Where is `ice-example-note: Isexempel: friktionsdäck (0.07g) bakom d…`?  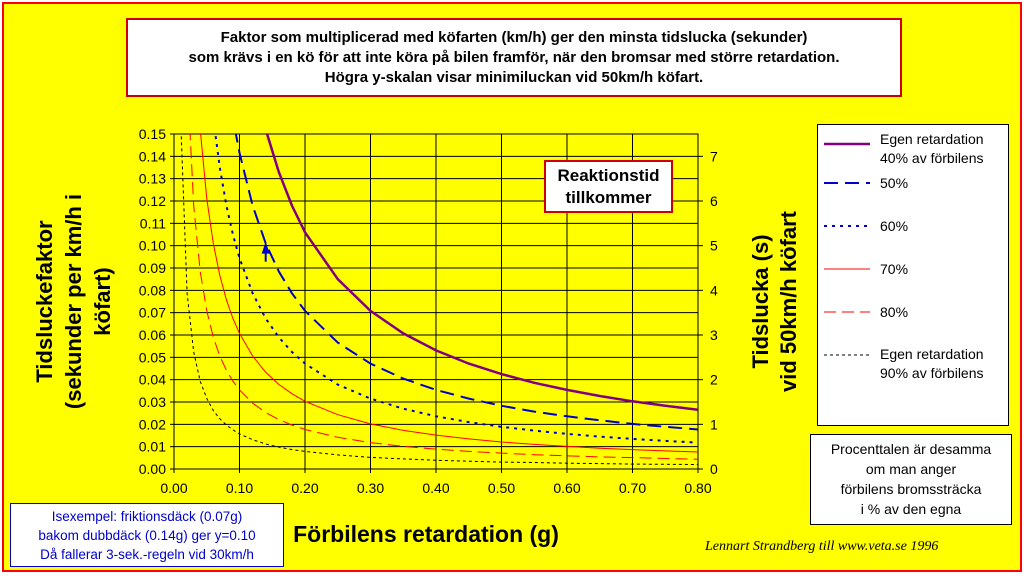
ice-example-note: Isexempel: friktionsdäck (0.07g) bakom d… is located at coordinates (147, 535).